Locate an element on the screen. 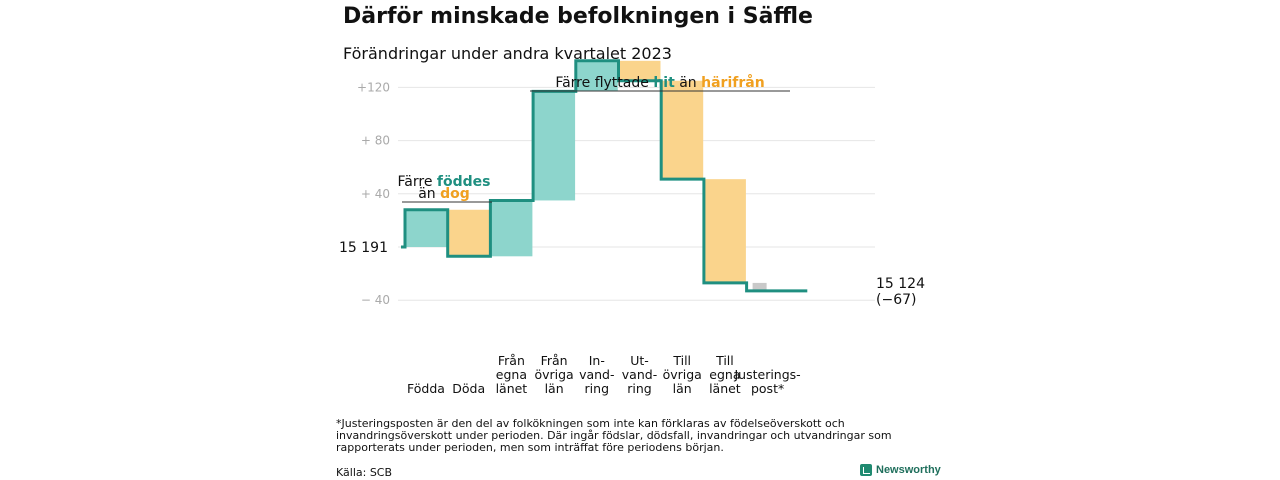 This screenshot has width=1280, height=480. bar-justeringspost is located at coordinates (759, 286).